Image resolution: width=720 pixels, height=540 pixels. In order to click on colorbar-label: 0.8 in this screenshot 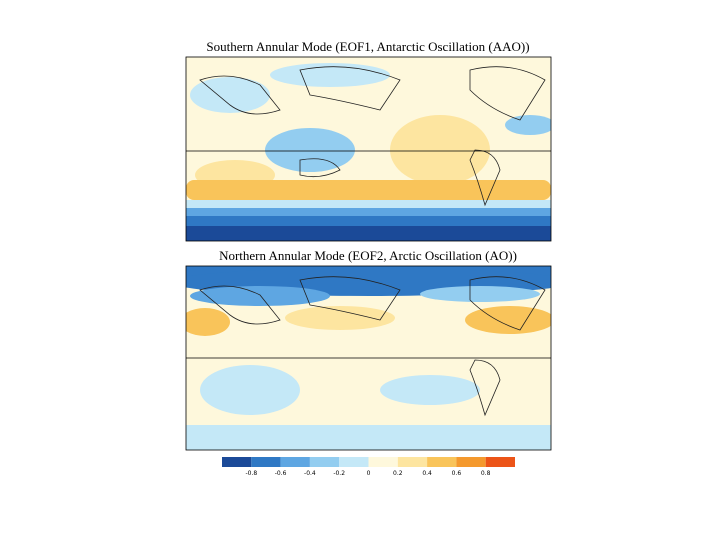, I will do `click(486, 473)`.